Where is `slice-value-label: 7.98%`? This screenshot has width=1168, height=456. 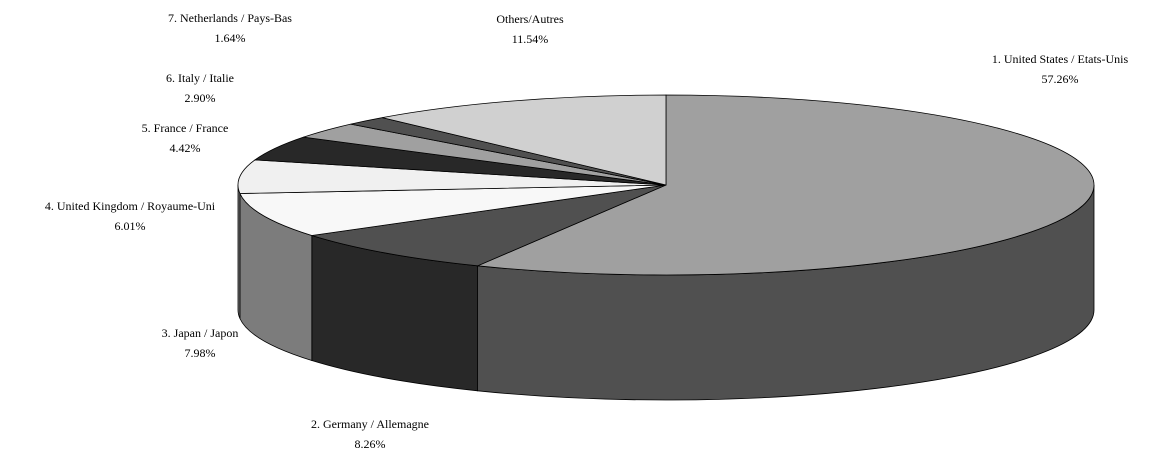 slice-value-label: 7.98% is located at coordinates (200, 353).